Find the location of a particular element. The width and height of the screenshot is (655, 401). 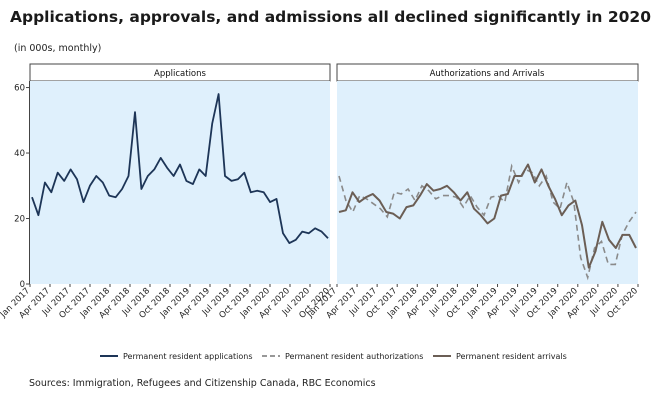

chart-subtitle: (in 000s, monthly) is located at coordinates (58, 48).